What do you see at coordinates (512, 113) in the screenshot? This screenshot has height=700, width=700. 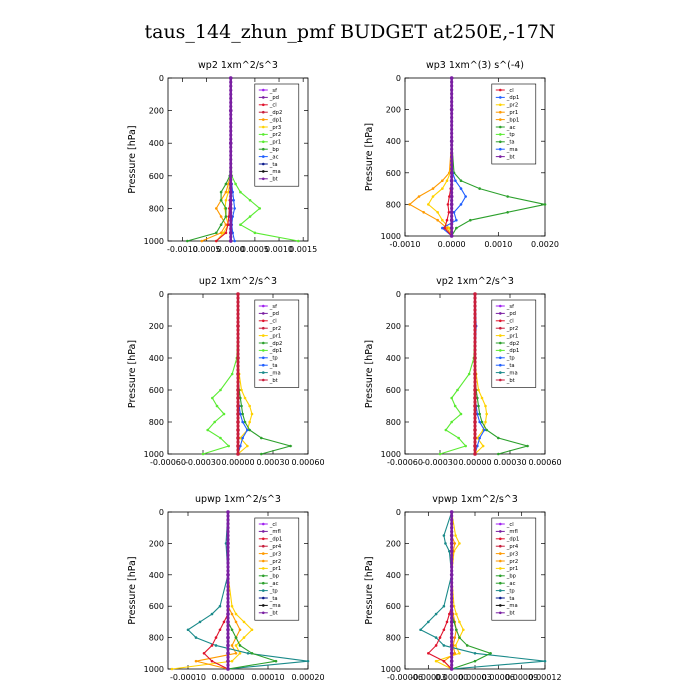 I see `legend-label: _pr1` at bounding box center [512, 113].